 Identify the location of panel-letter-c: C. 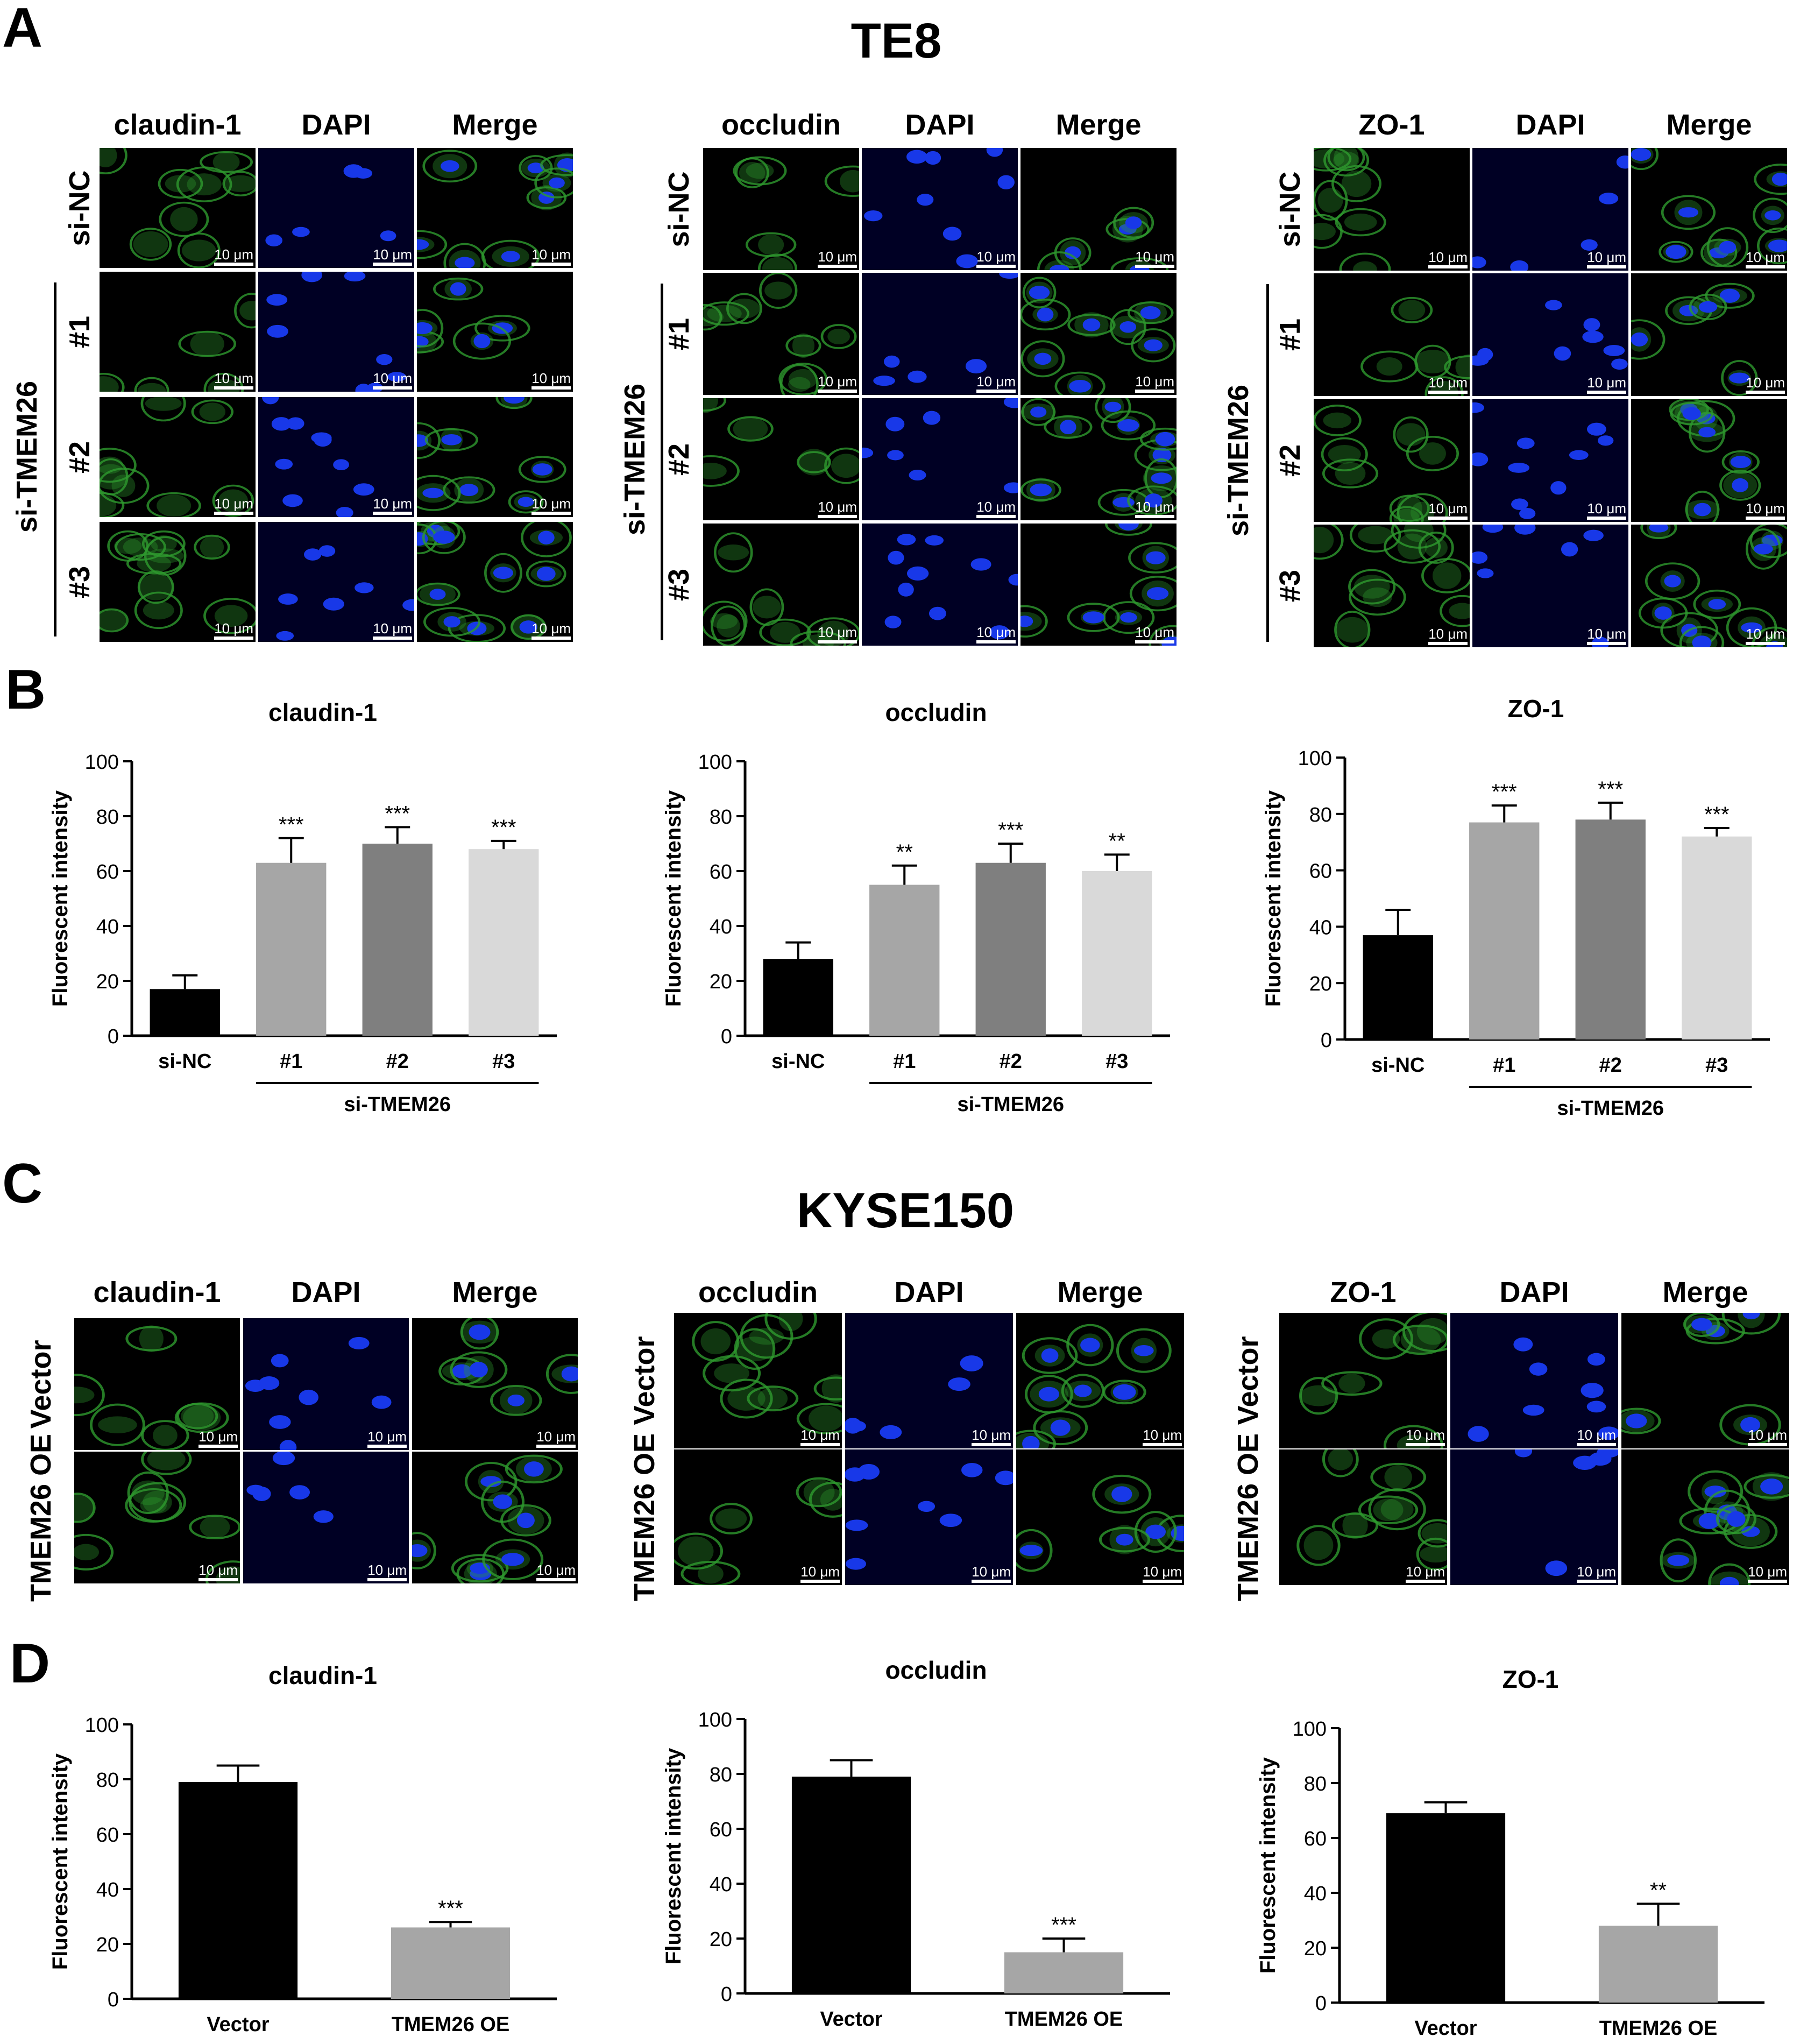
(22, 1183).